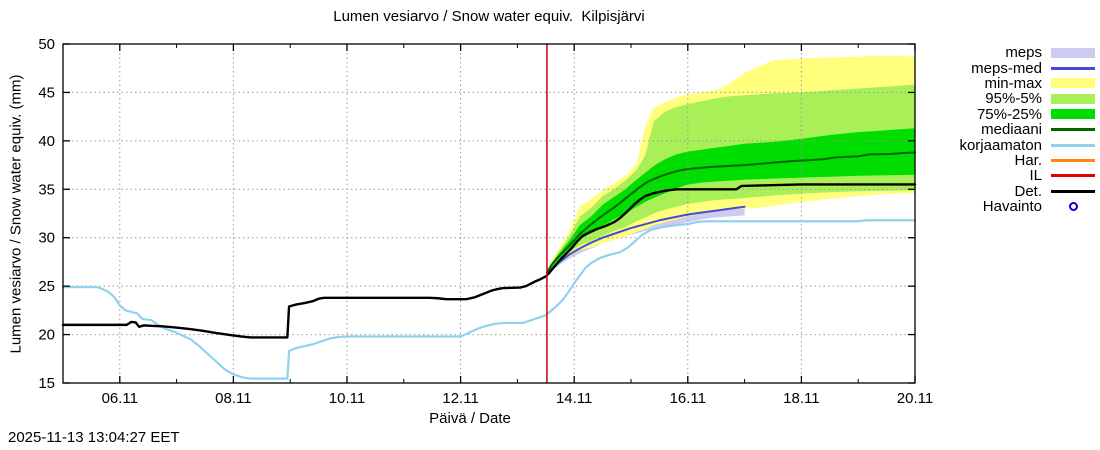  I want to click on legend-label: meps-med, so click(1006, 68).